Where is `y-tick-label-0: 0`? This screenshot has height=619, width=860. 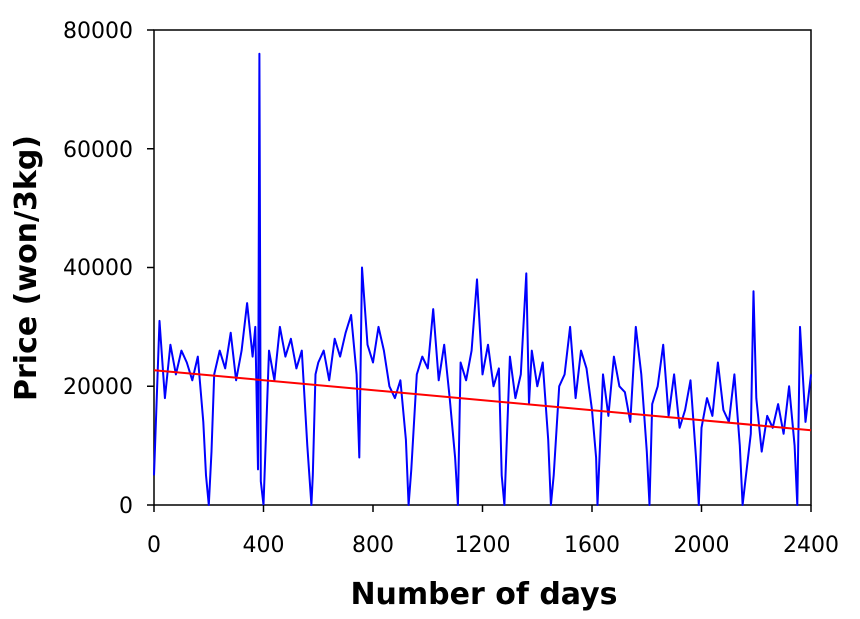
y-tick-label-0: 0 is located at coordinates (126, 506).